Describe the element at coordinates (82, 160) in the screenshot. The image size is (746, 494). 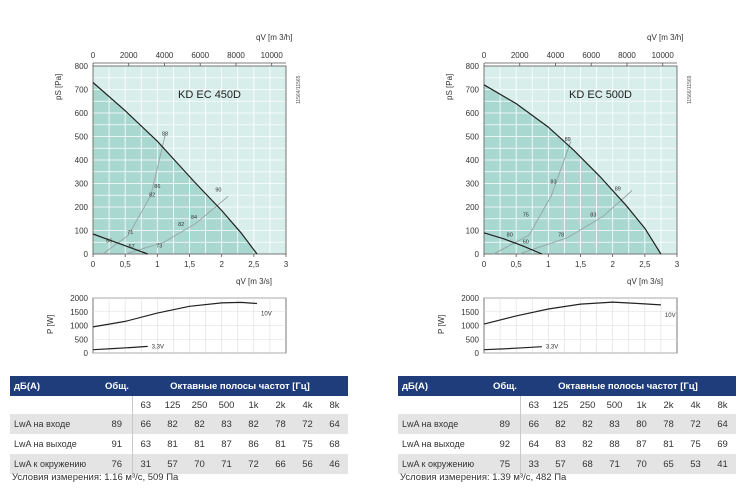
I see `y-tick-label: 400` at that location.